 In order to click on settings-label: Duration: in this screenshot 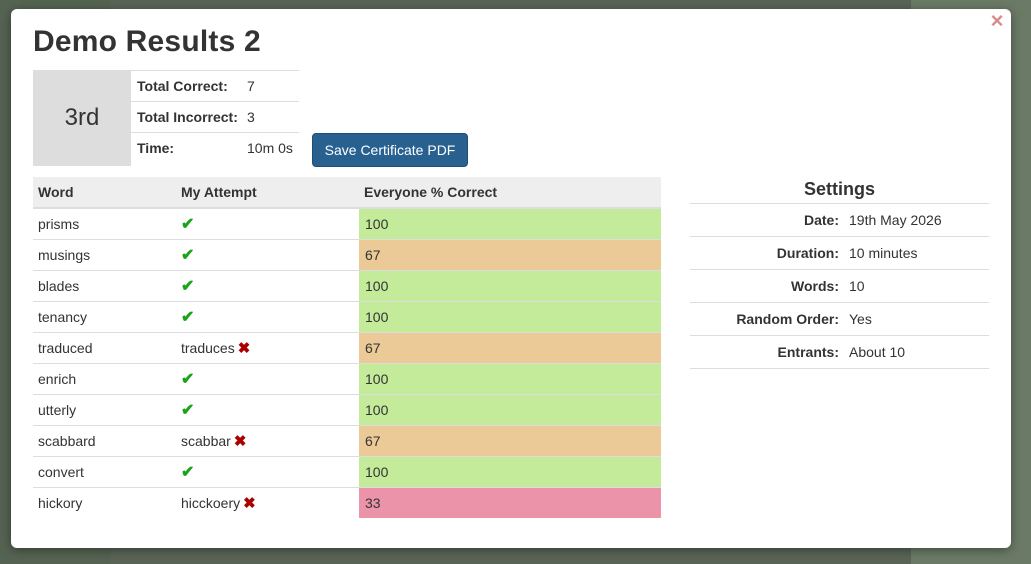, I will do `click(769, 253)`.